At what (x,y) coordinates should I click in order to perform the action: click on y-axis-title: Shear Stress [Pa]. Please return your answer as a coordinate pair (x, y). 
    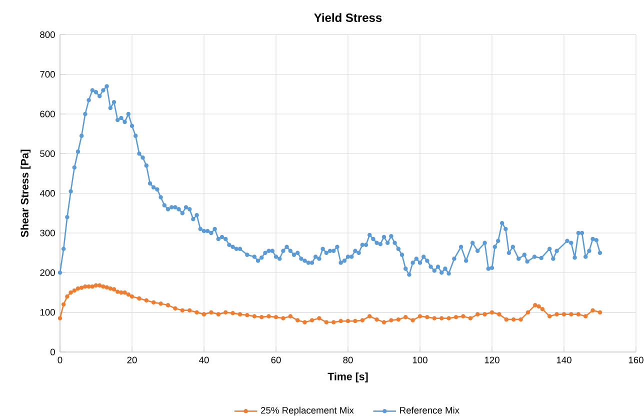
    Looking at the image, I should click on (25, 194).